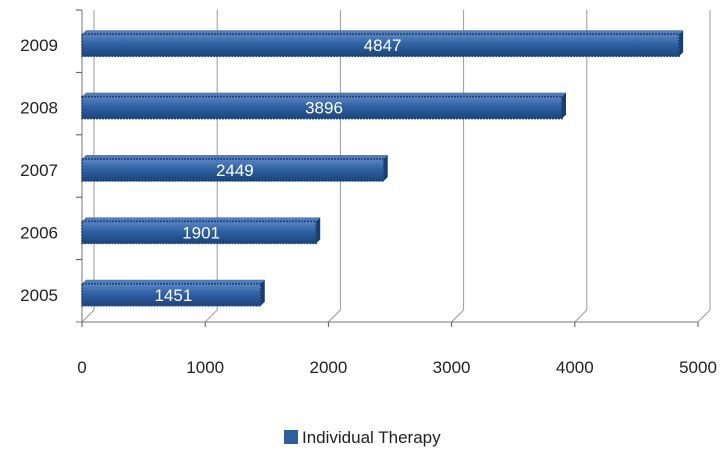 This screenshot has width=721, height=453. What do you see at coordinates (452, 367) in the screenshot?
I see `x-tick-label: 3000` at bounding box center [452, 367].